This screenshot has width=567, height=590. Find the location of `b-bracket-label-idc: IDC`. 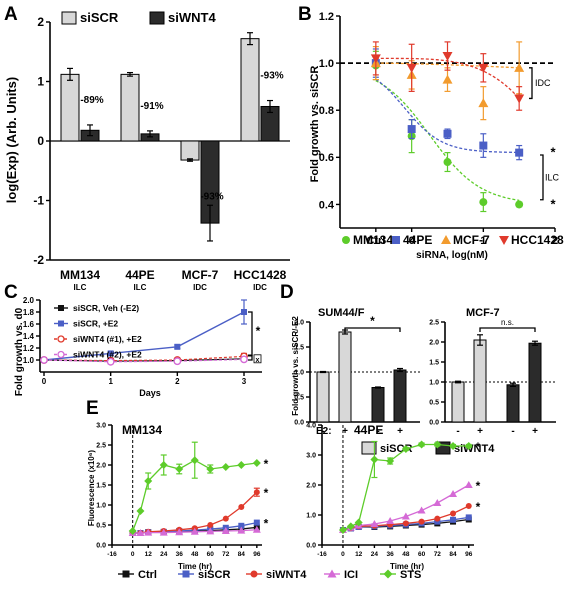

b-bracket-label-idc: IDC is located at coordinates (543, 83).